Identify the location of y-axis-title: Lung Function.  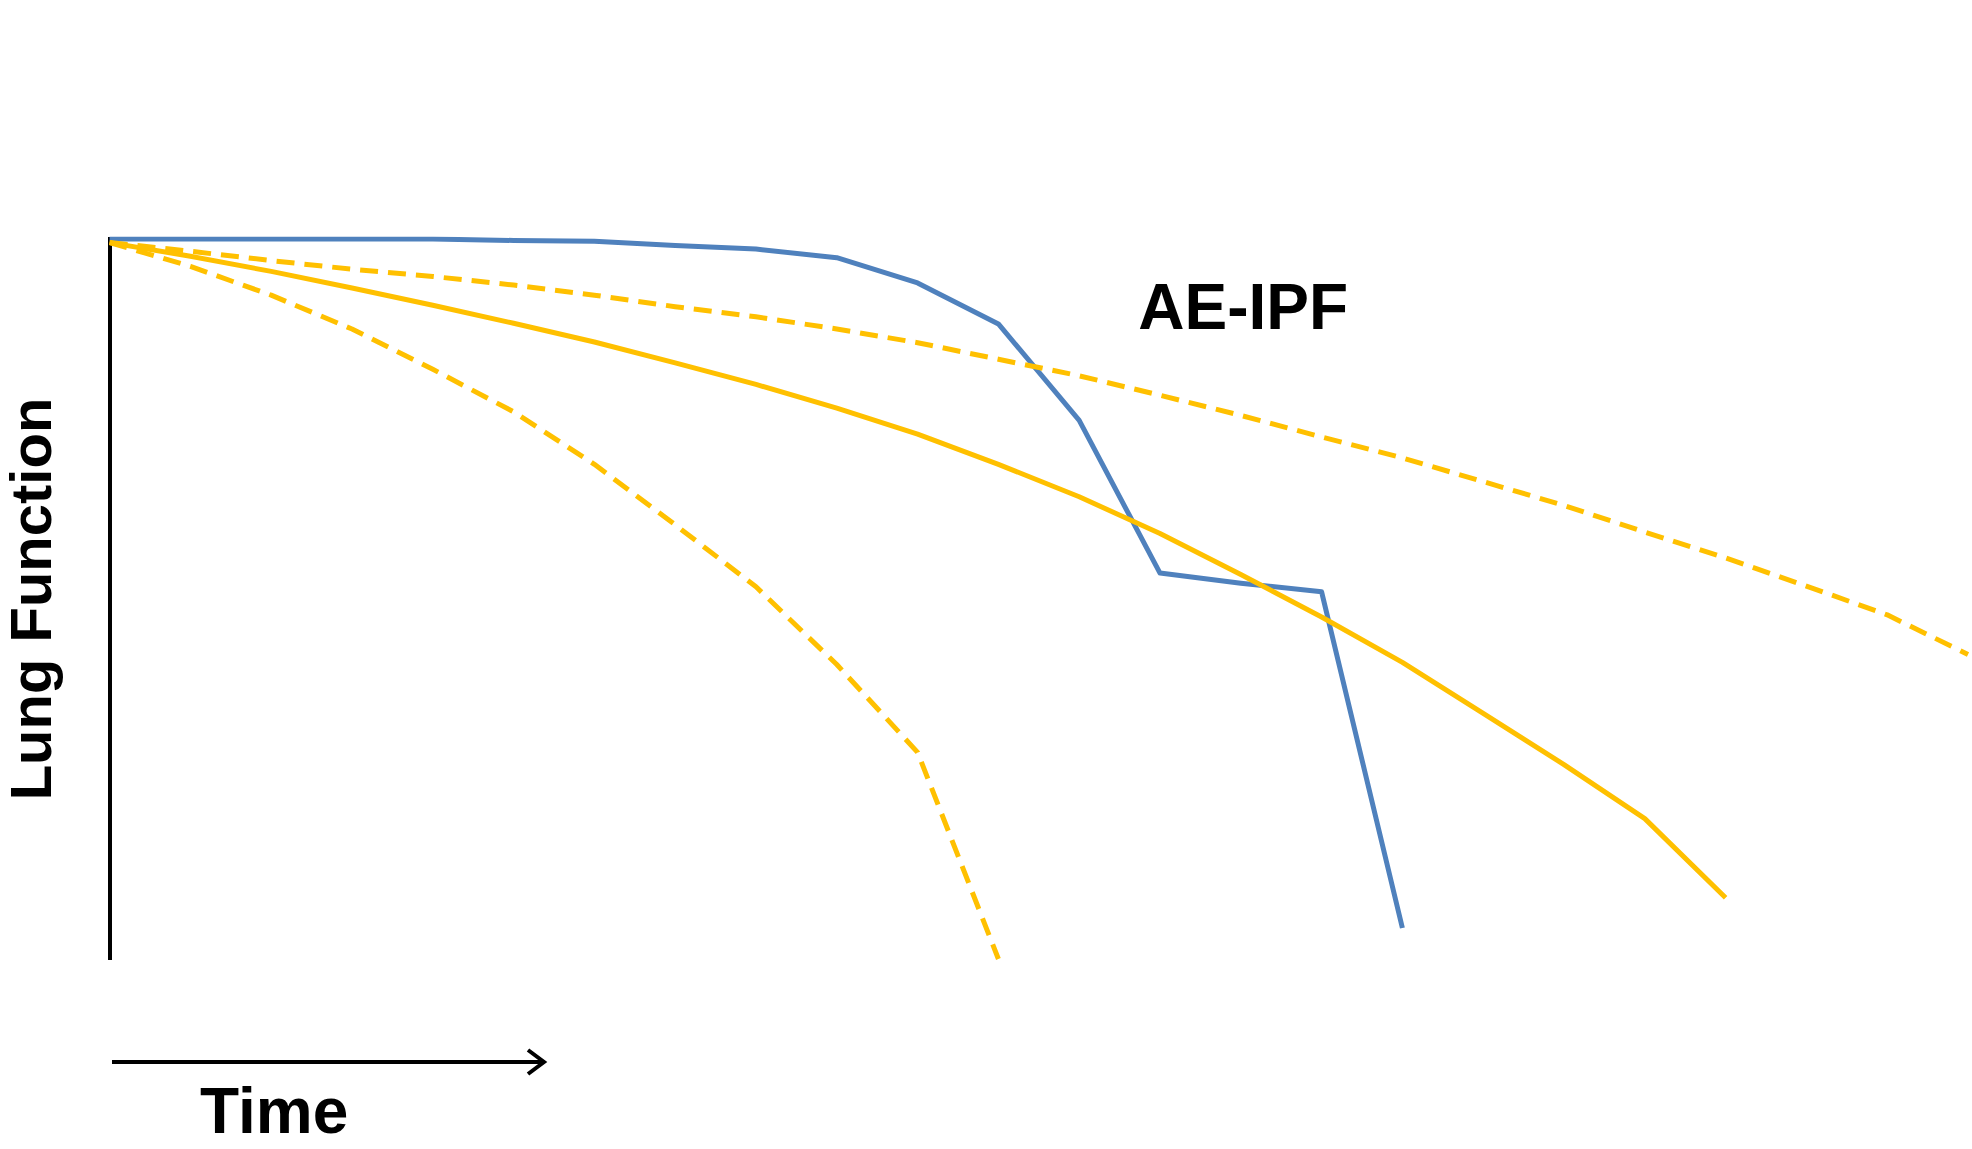
(31, 599).